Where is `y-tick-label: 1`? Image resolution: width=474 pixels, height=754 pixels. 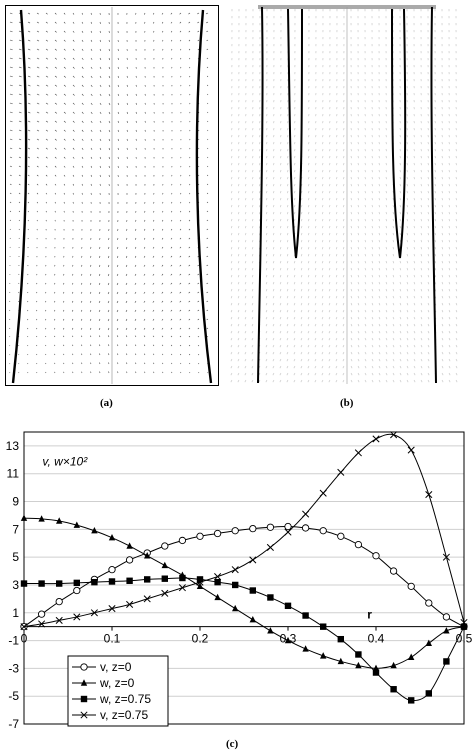
y-tick-label: 1 is located at coordinates (15, 613).